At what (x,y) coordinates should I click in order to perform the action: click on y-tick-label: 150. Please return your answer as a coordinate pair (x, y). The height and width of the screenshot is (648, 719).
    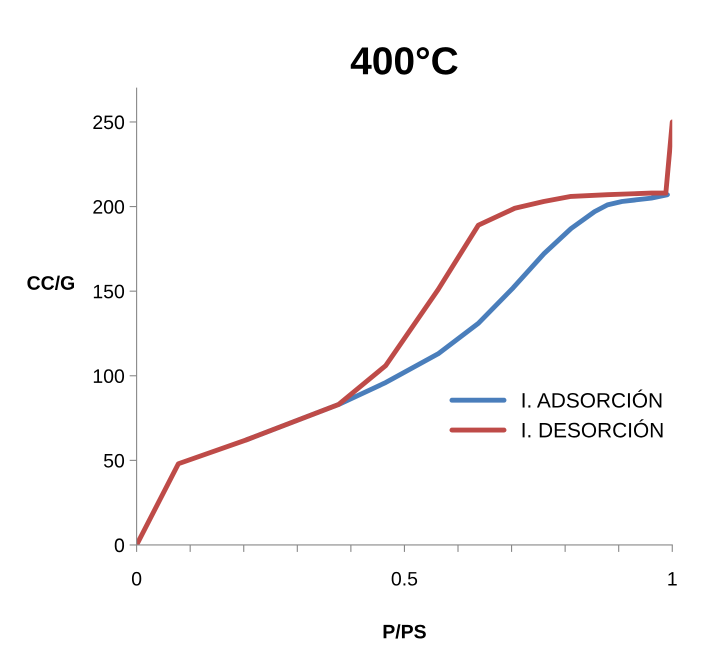
    Looking at the image, I should click on (109, 291).